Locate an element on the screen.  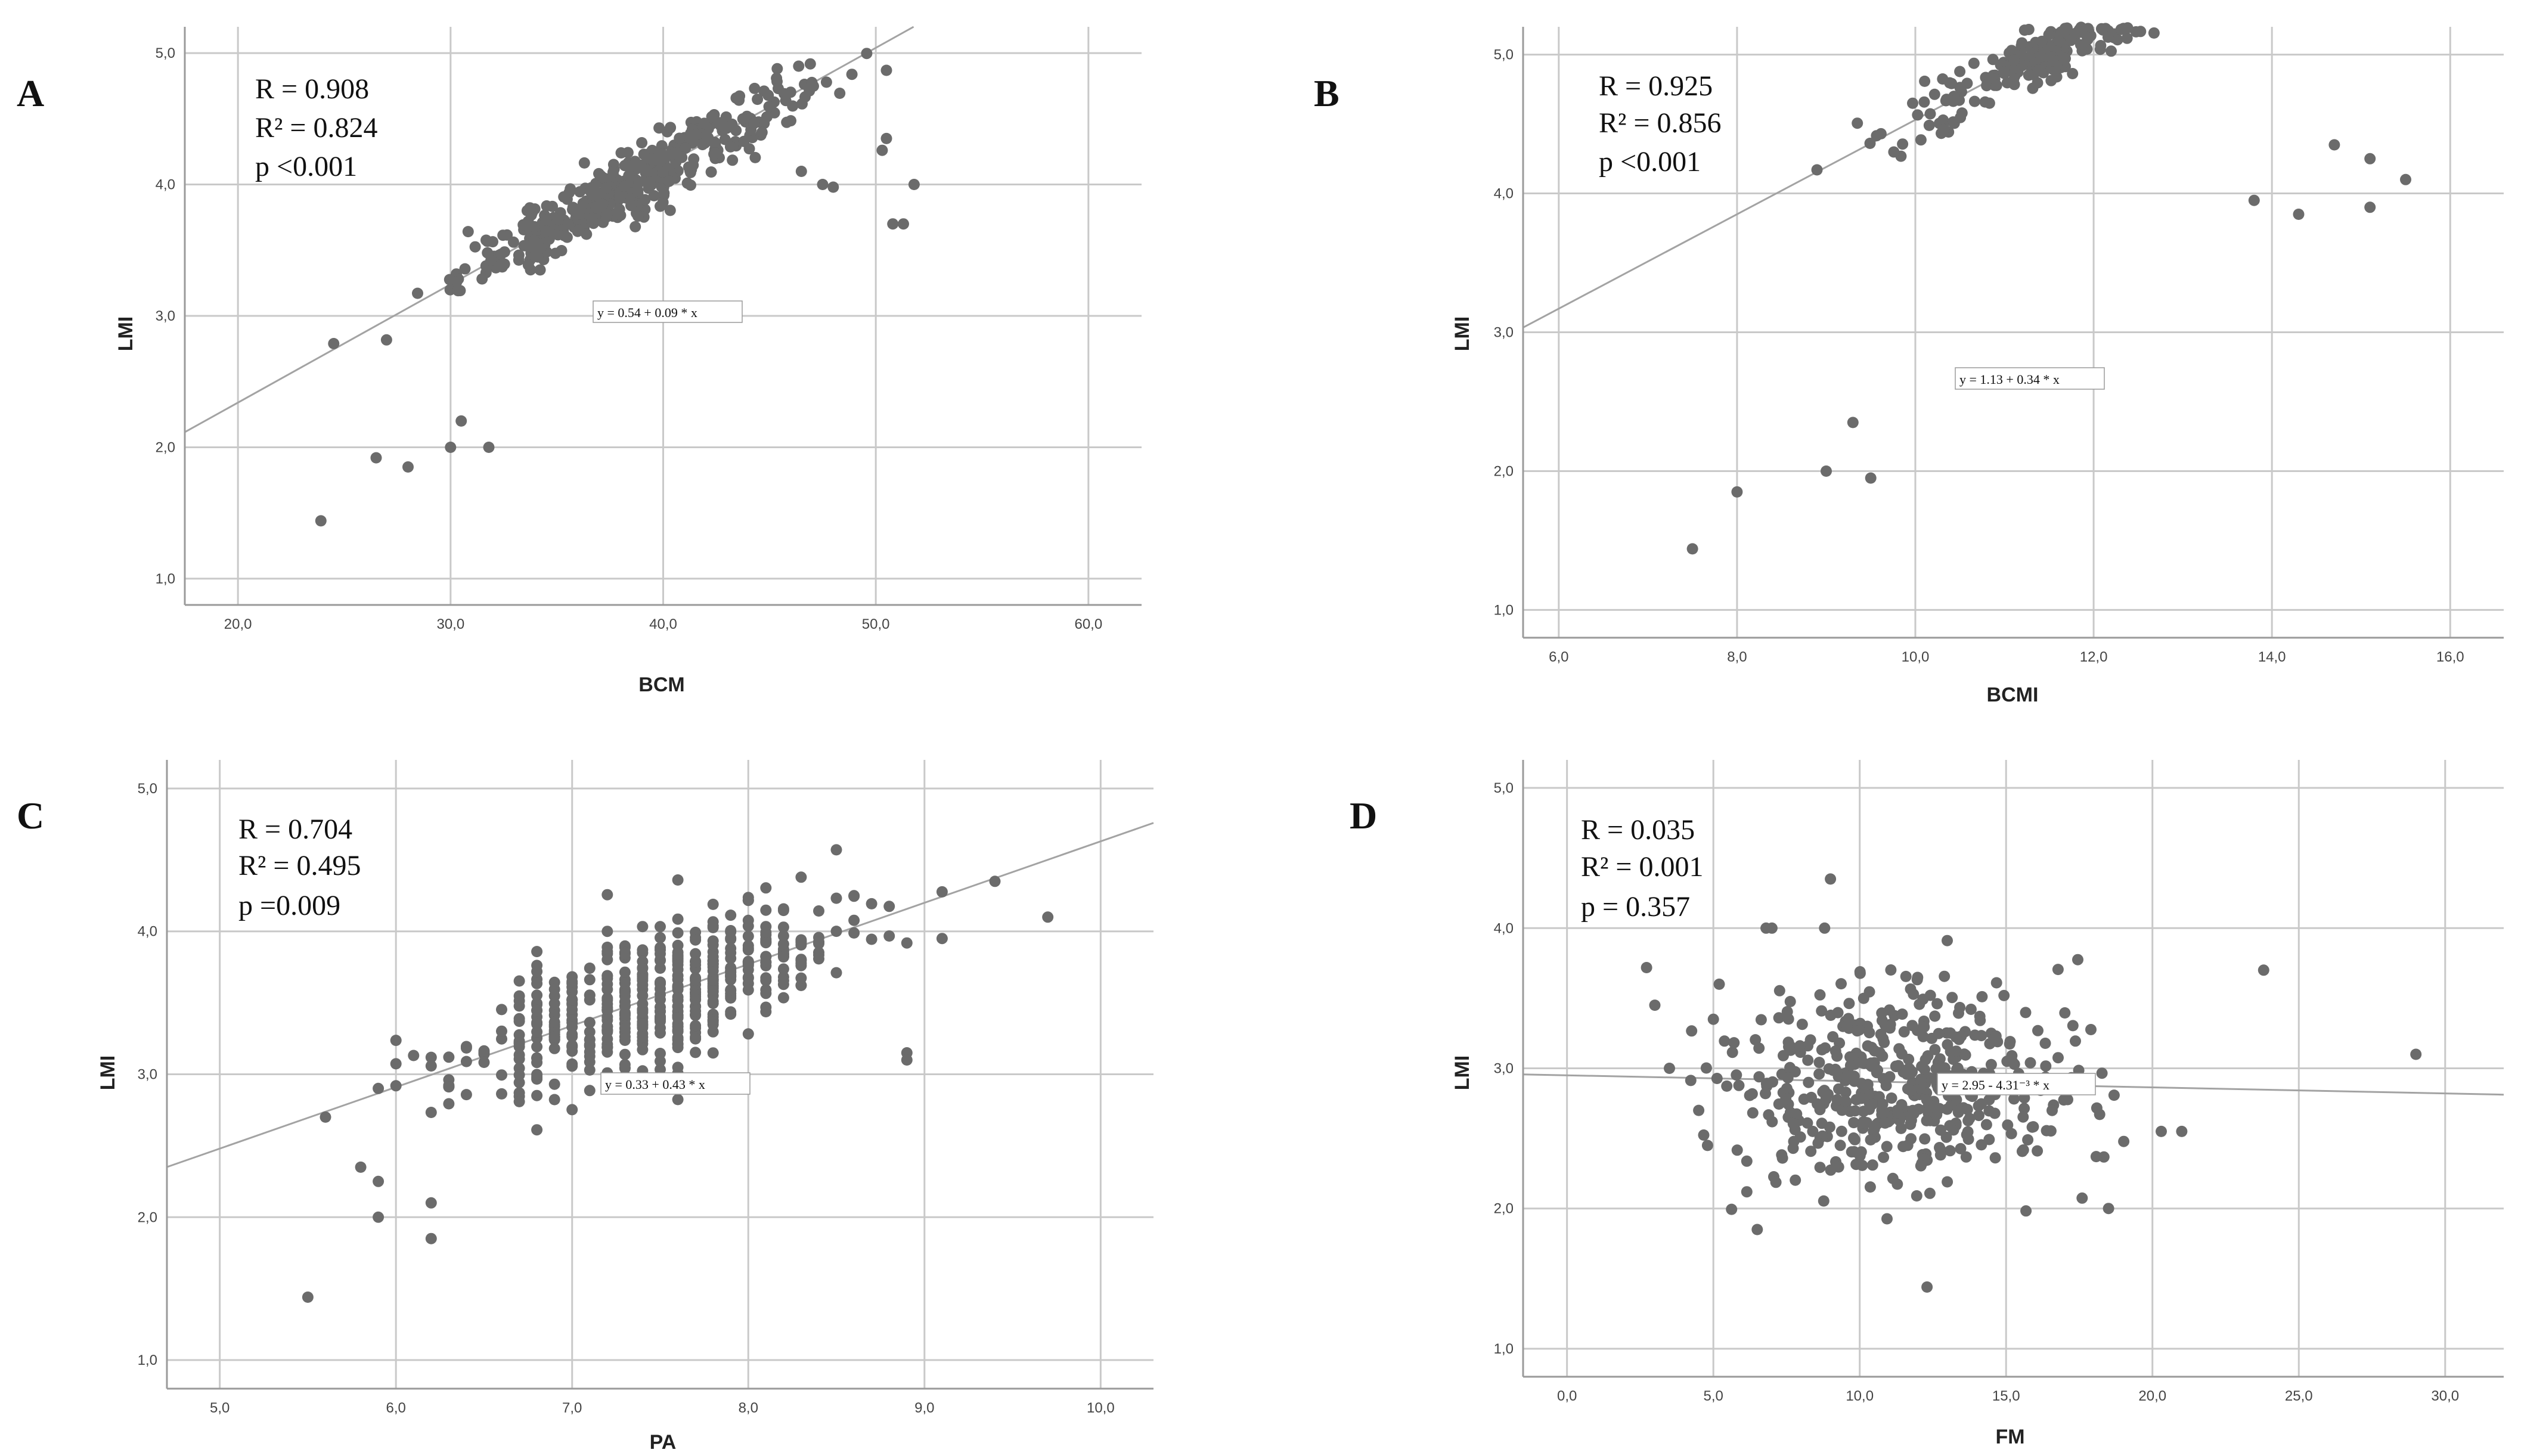
y-axis-label: LMI is located at coordinates (1462, 1073).